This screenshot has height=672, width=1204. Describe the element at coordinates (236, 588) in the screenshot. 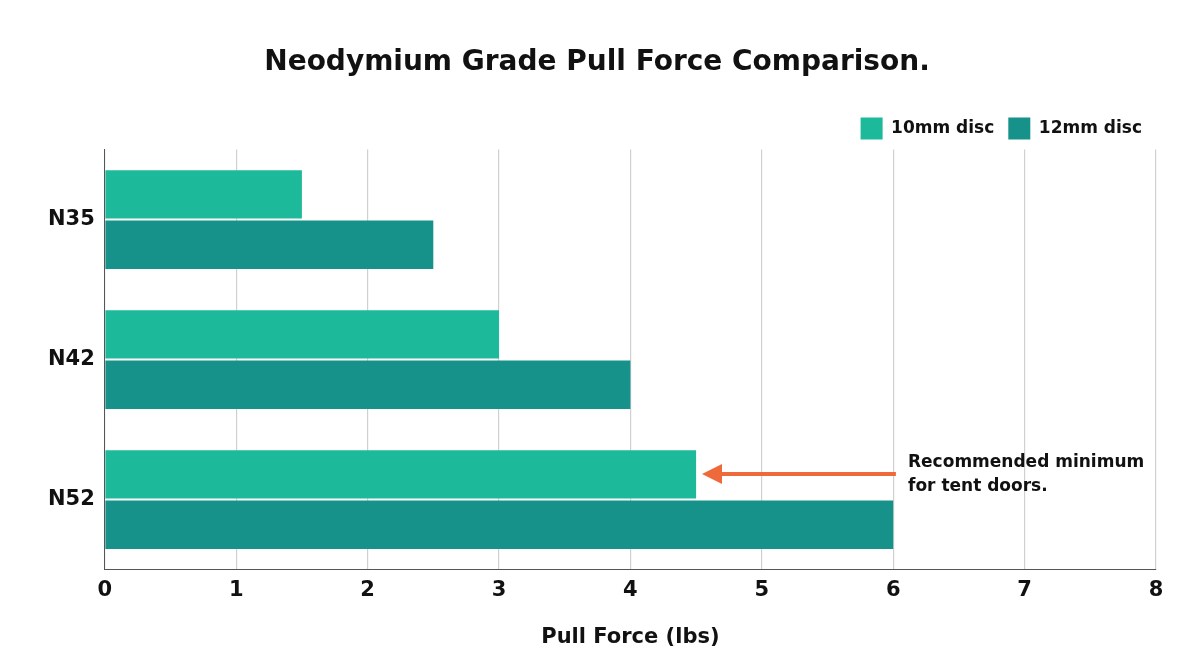

I see `x-tick-label: 1` at that location.